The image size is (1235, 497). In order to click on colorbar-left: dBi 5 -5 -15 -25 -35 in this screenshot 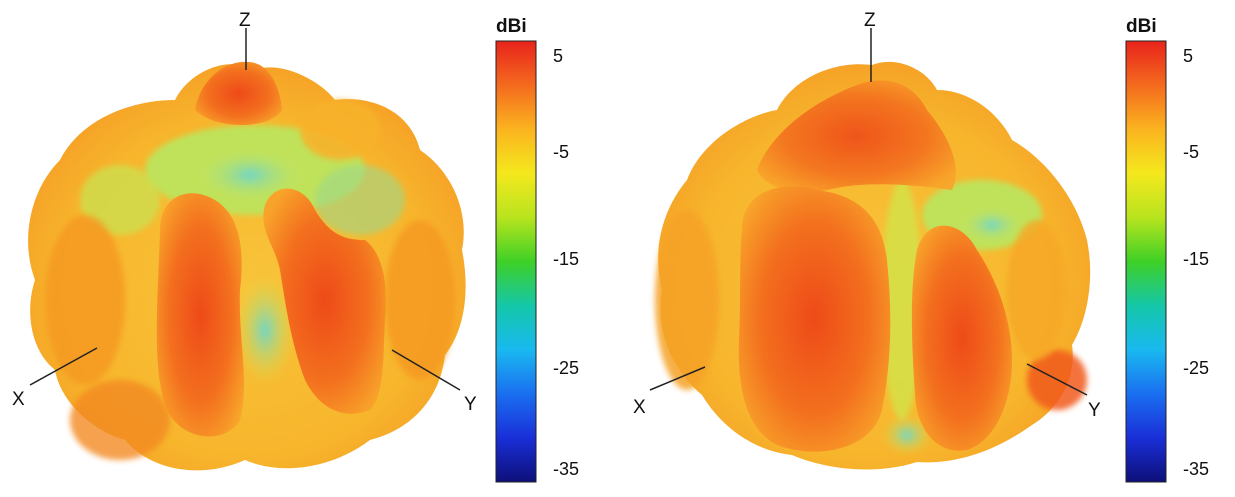, I will do `click(537, 249)`.